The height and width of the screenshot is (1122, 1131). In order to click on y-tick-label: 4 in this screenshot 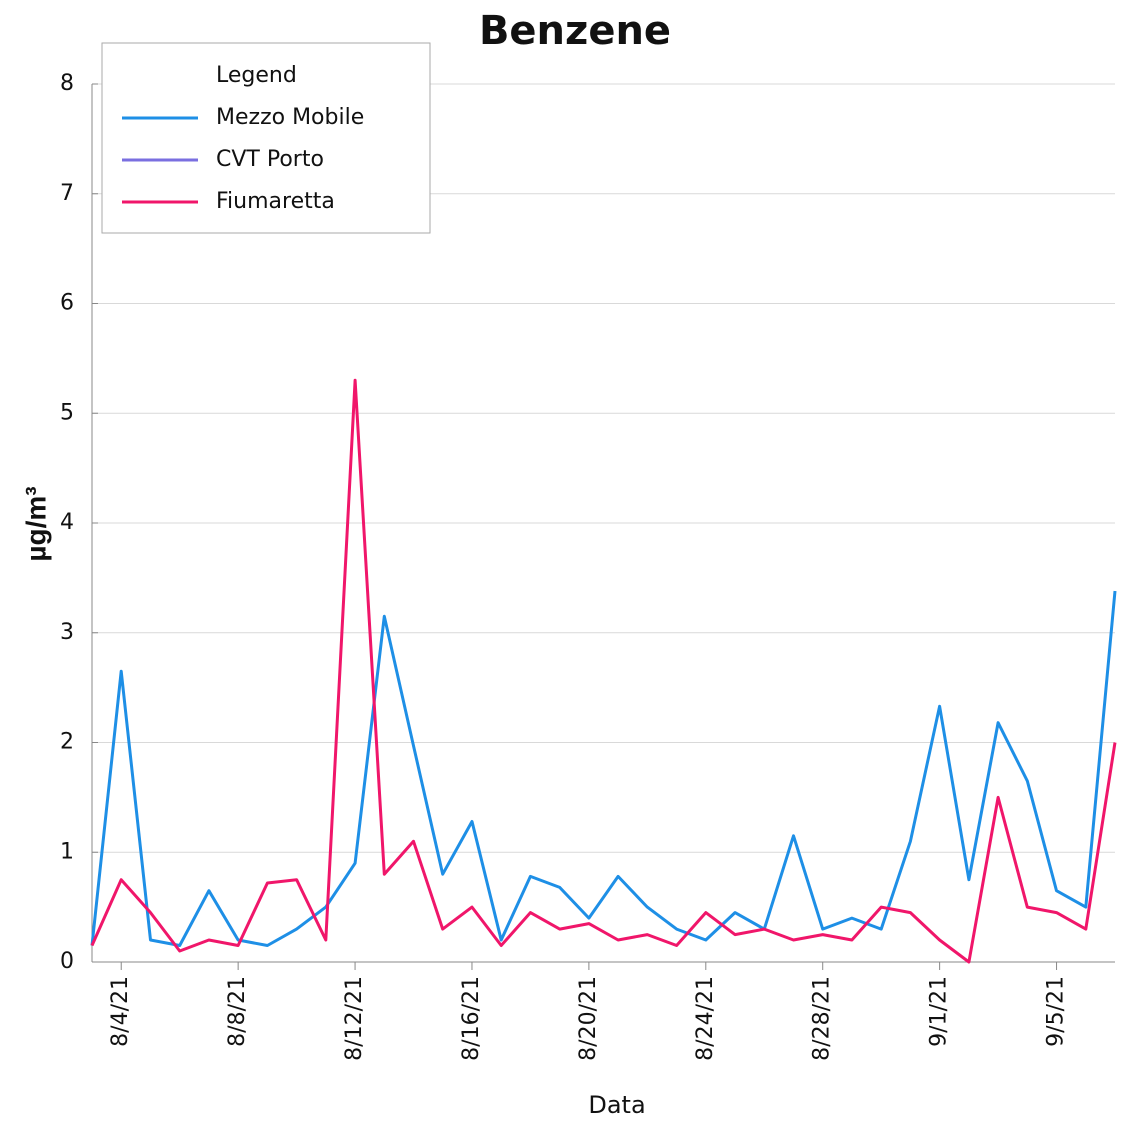, I will do `click(67, 522)`.